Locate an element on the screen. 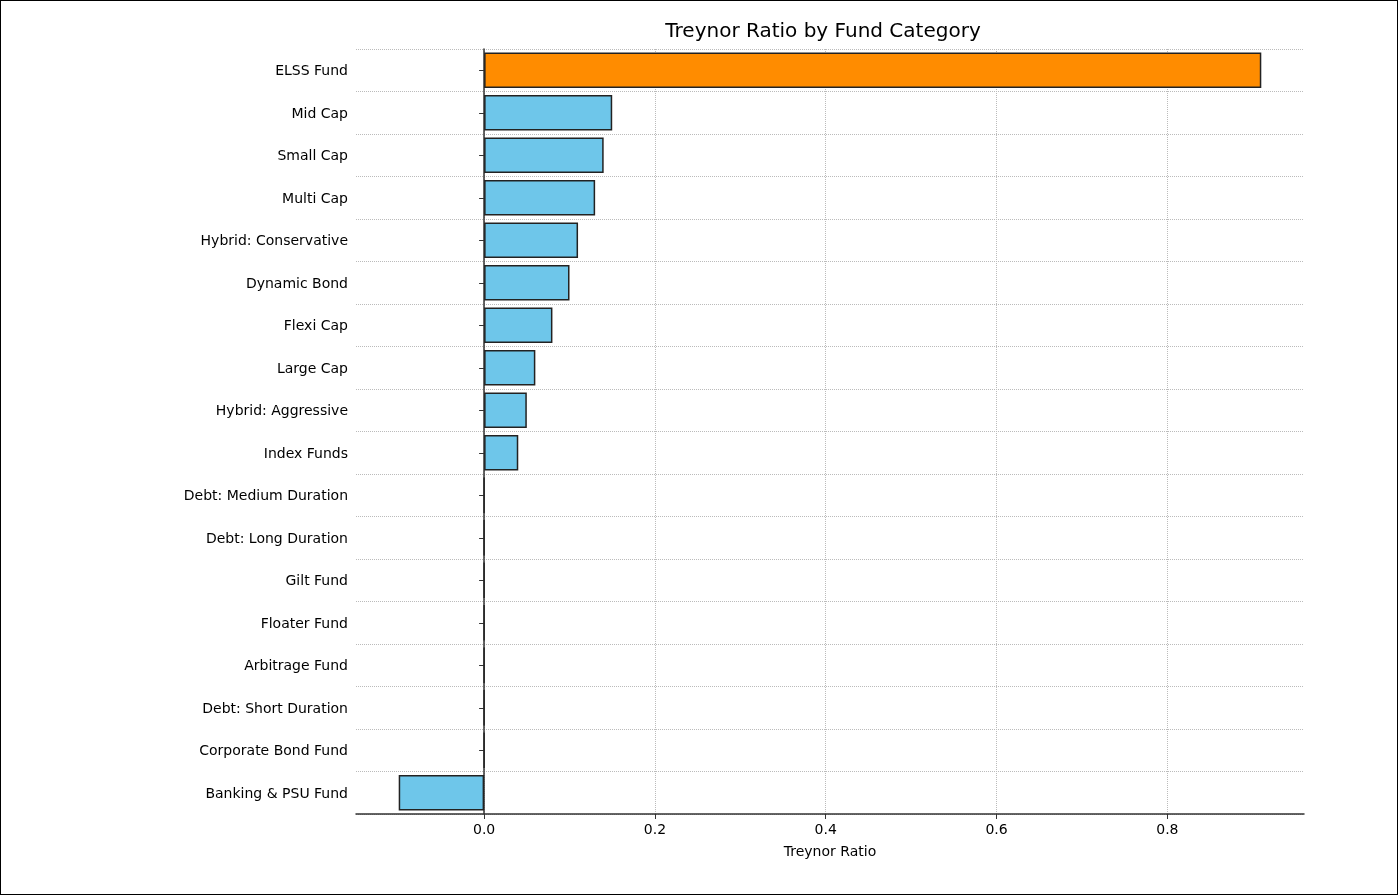 The image size is (1398, 895). y-tick-label: Debt: Short Duration is located at coordinates (275, 707).